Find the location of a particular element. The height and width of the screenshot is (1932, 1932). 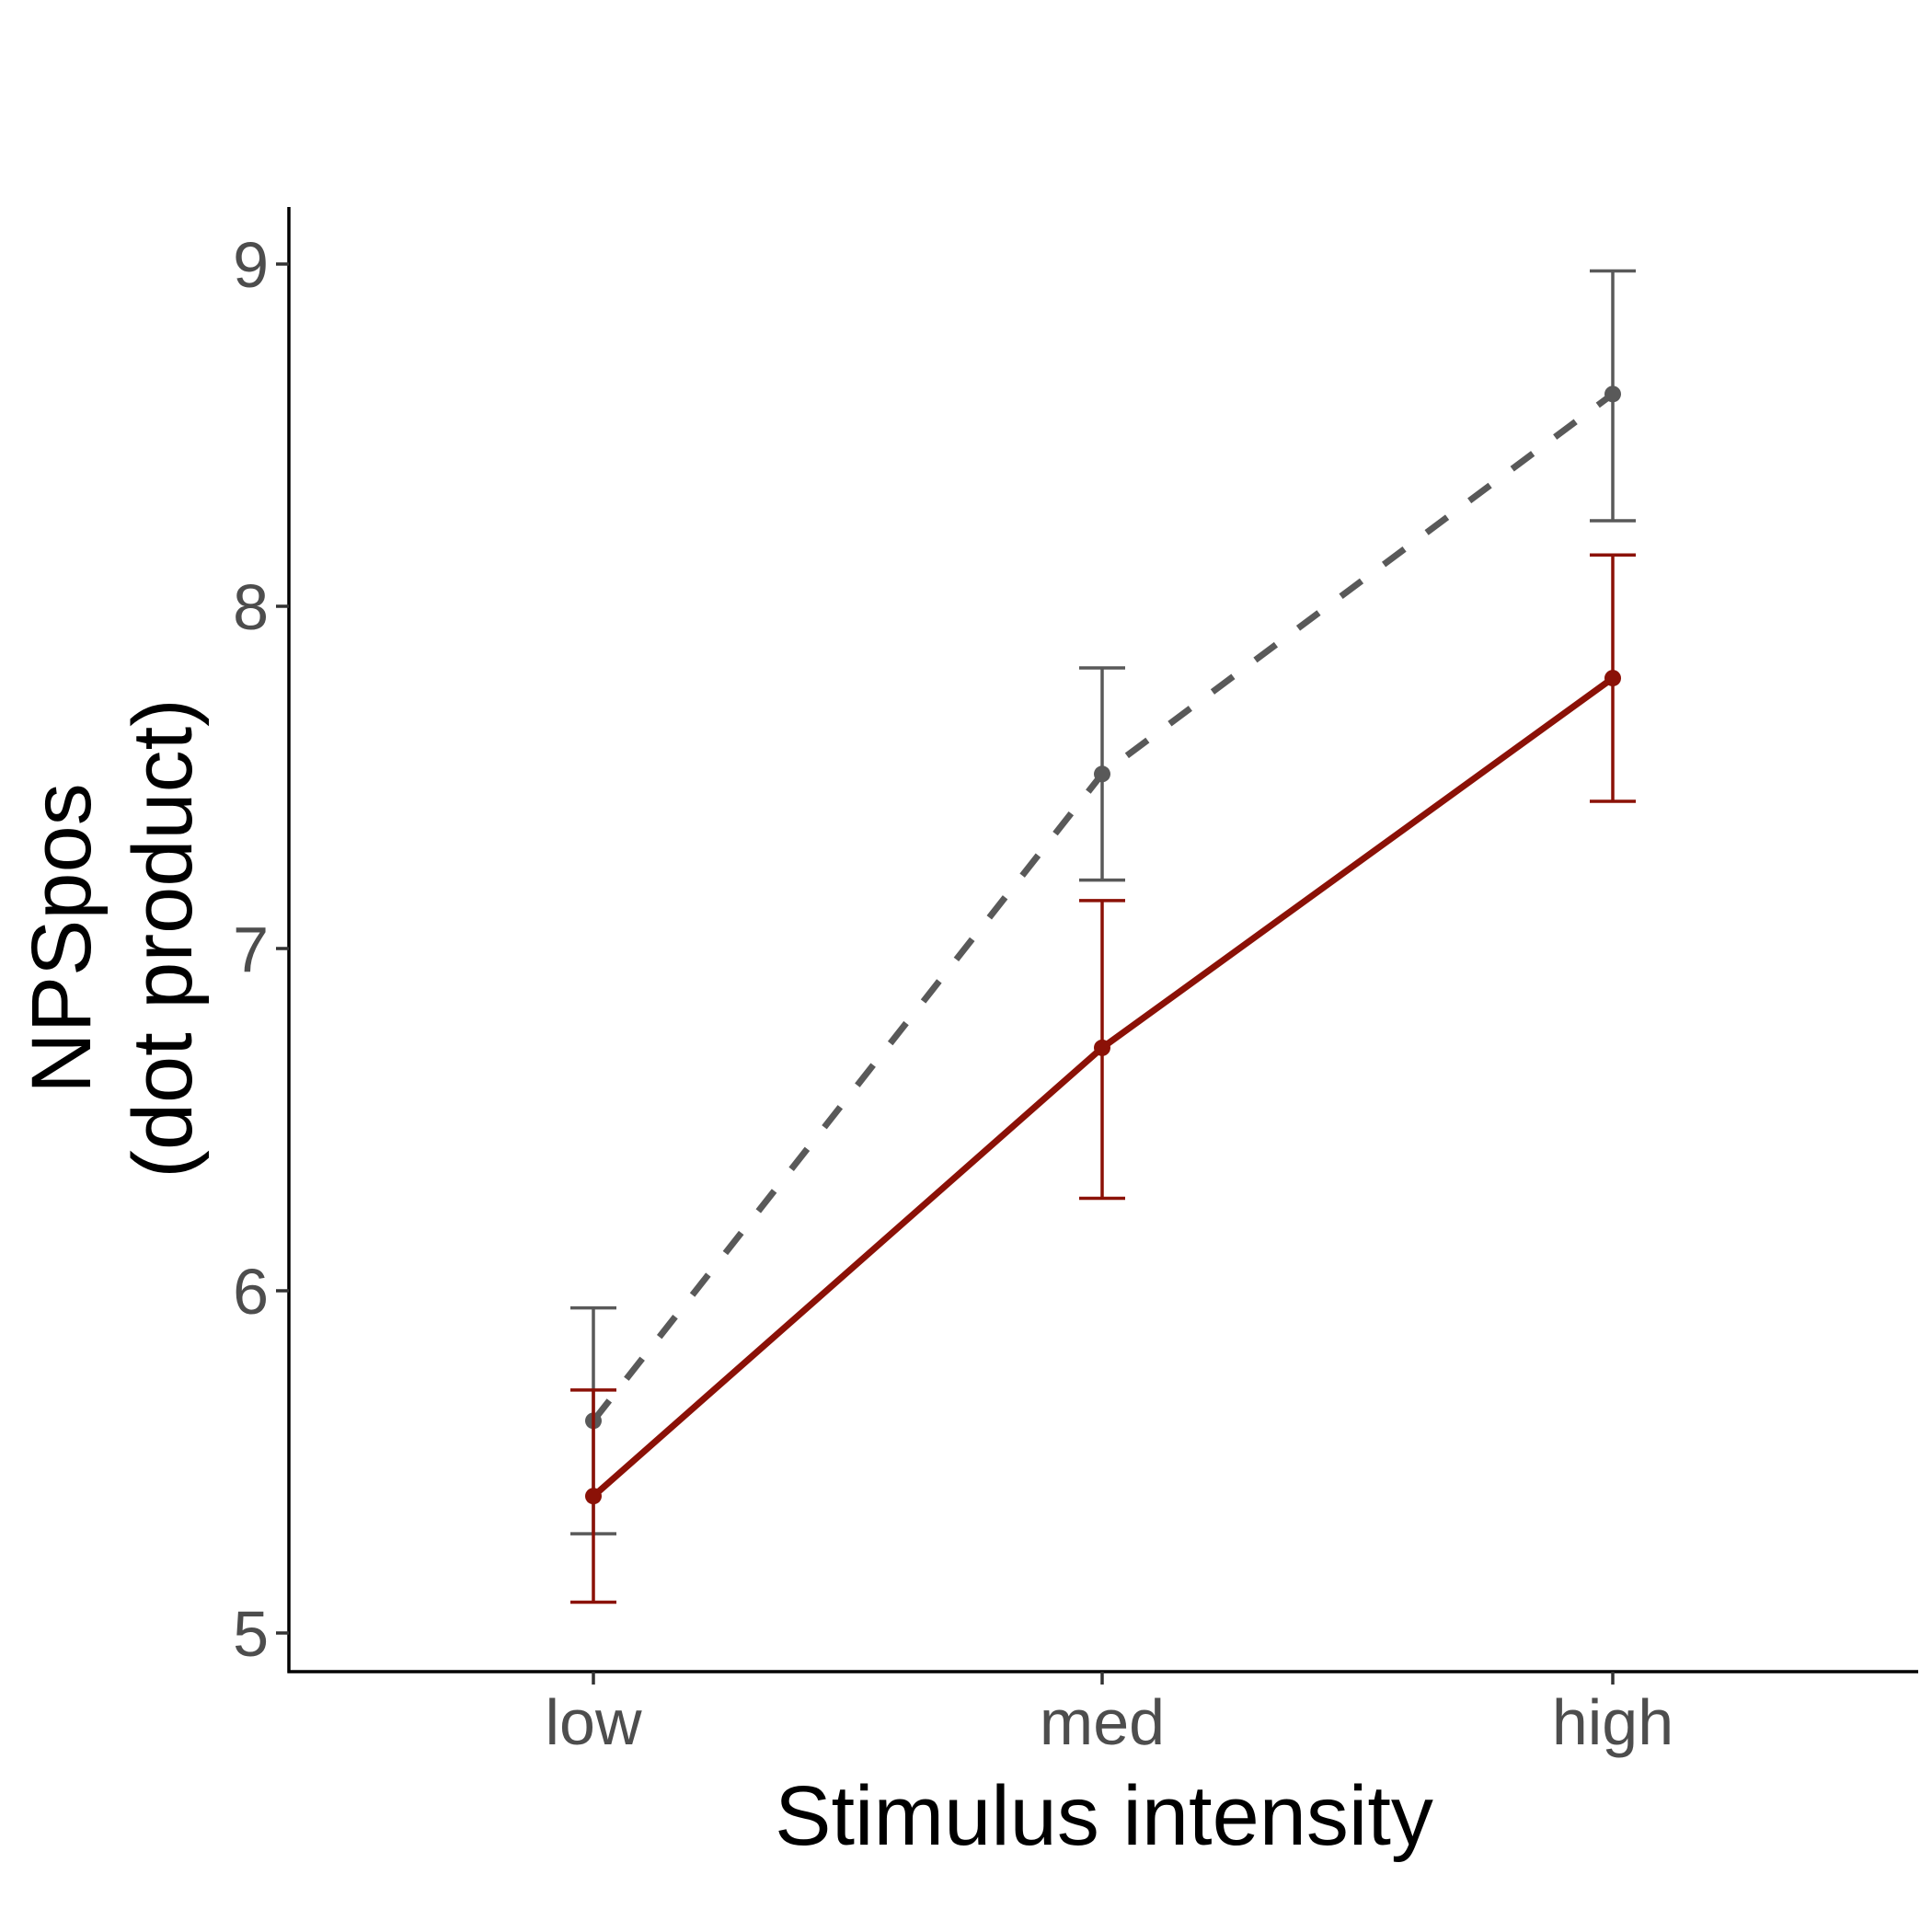

y-tick-label: 9 is located at coordinates (251, 265).